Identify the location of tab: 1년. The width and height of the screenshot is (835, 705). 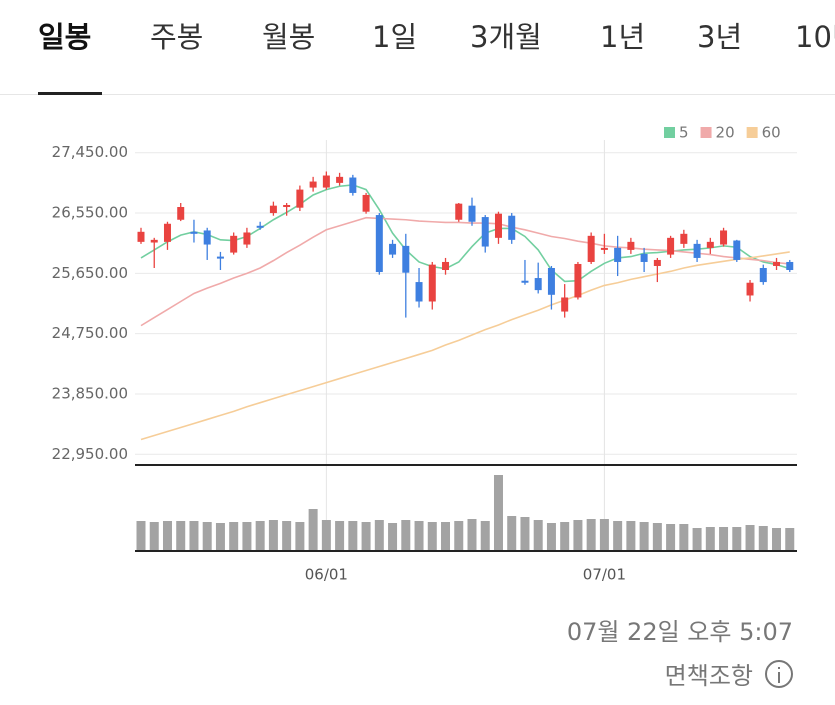
(623, 37).